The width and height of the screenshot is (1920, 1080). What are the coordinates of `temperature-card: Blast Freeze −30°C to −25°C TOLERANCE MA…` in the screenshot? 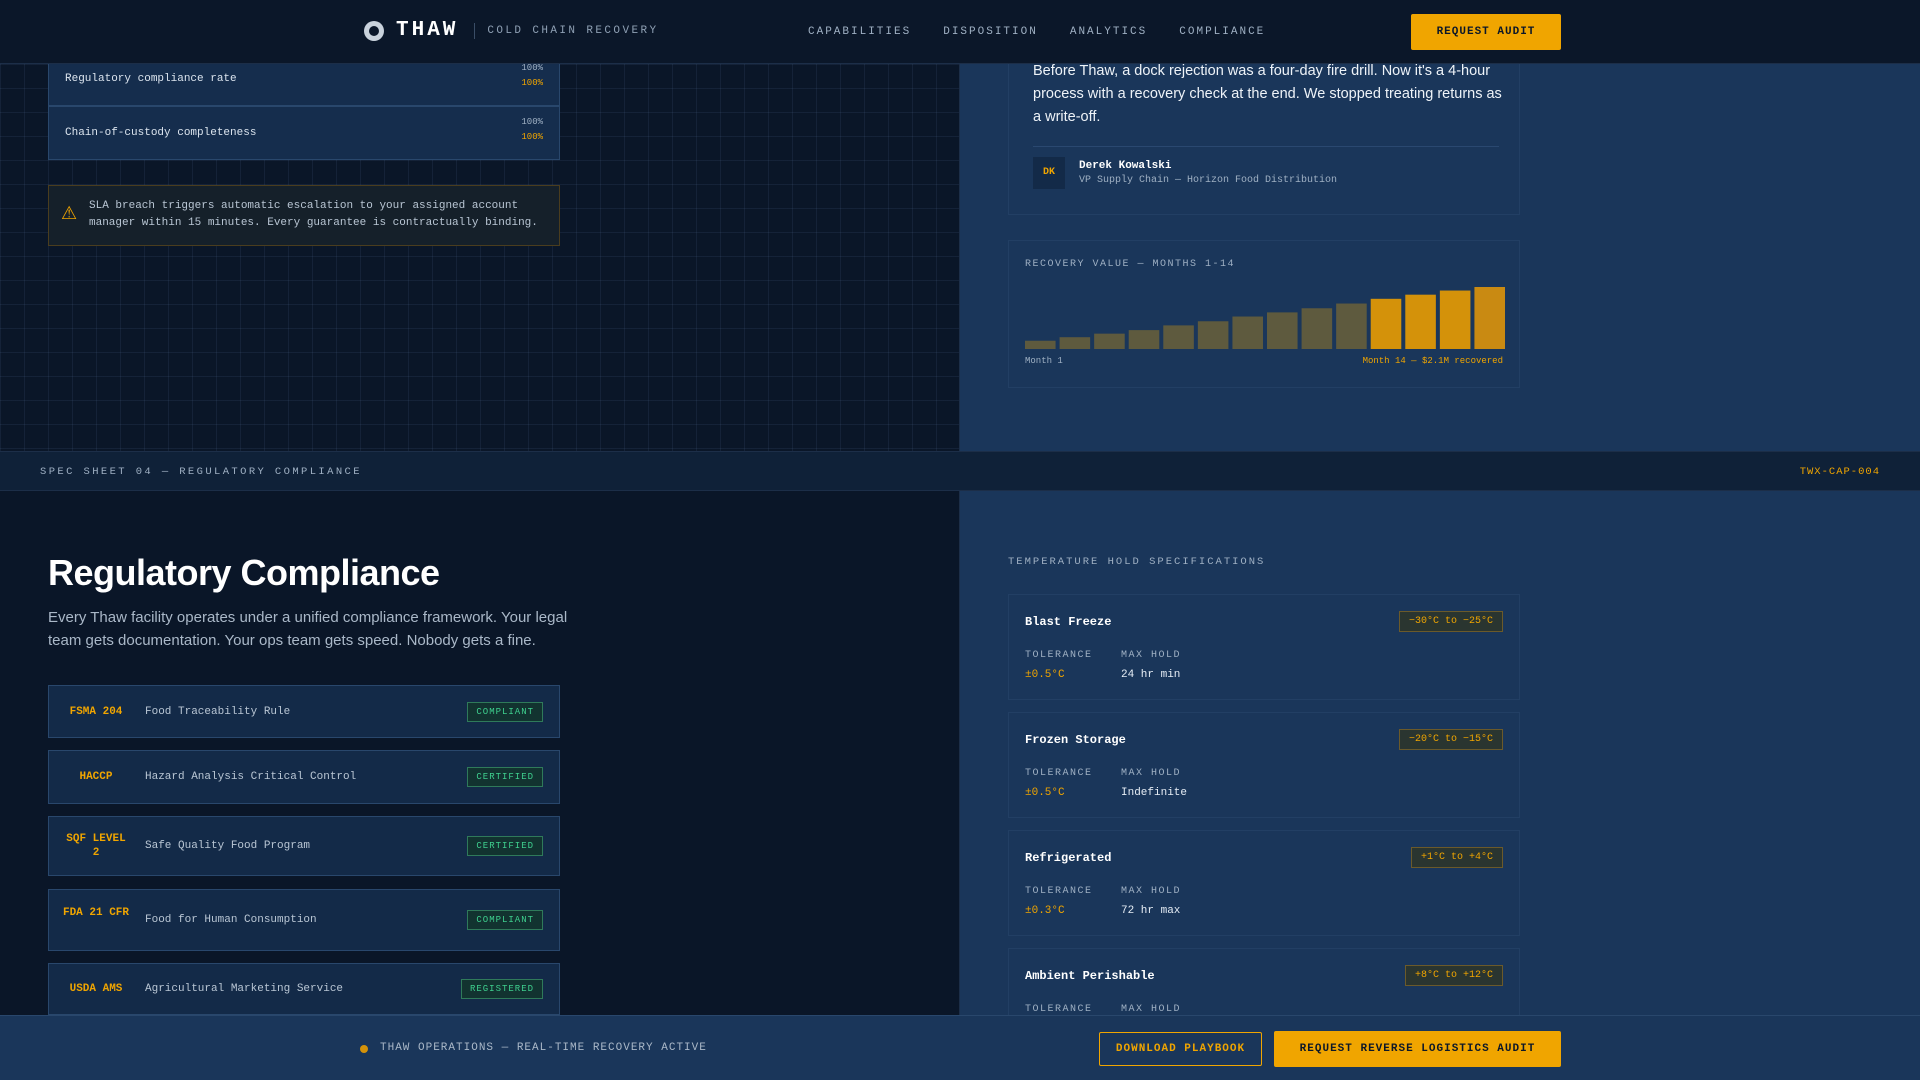 It's located at (1264, 647).